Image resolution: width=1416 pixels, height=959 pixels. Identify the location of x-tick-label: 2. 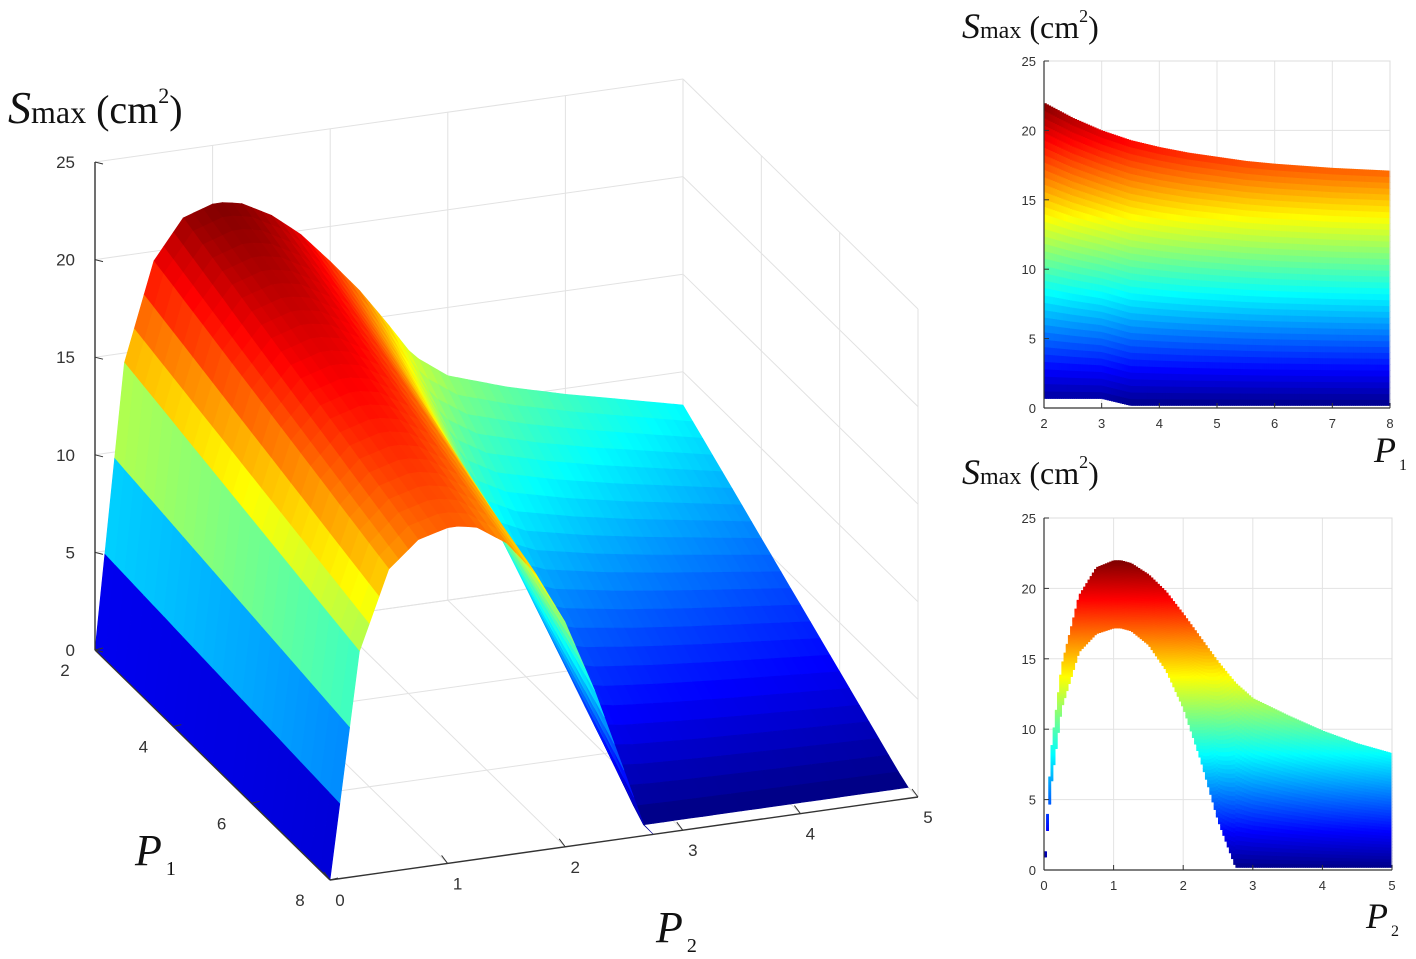
(574, 867).